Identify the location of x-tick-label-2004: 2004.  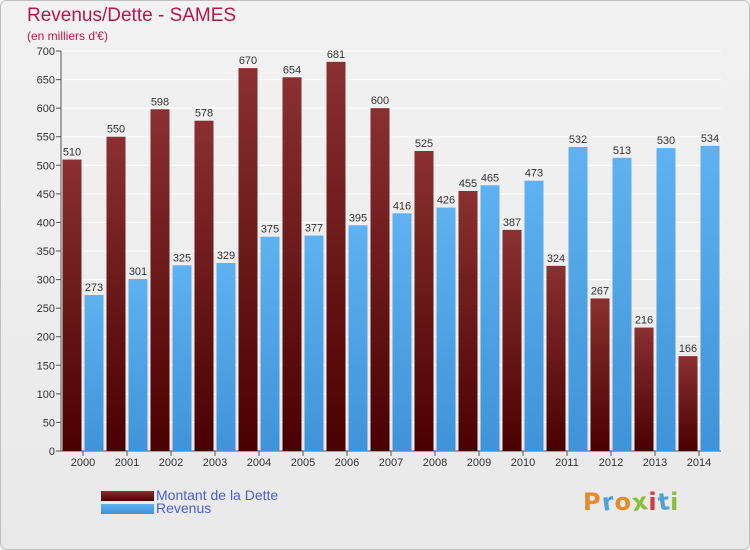
(259, 463).